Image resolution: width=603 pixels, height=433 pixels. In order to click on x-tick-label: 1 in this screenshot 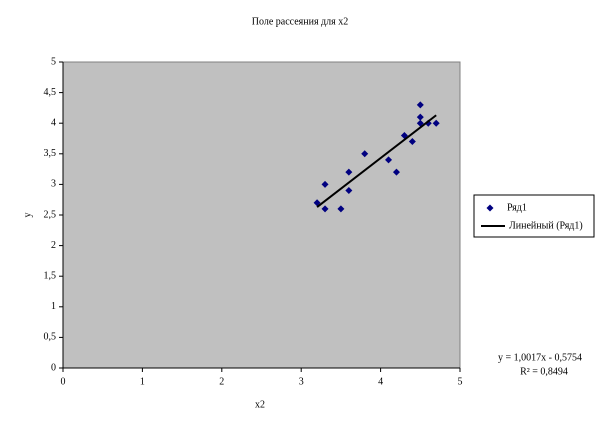, I will do `click(142, 381)`.